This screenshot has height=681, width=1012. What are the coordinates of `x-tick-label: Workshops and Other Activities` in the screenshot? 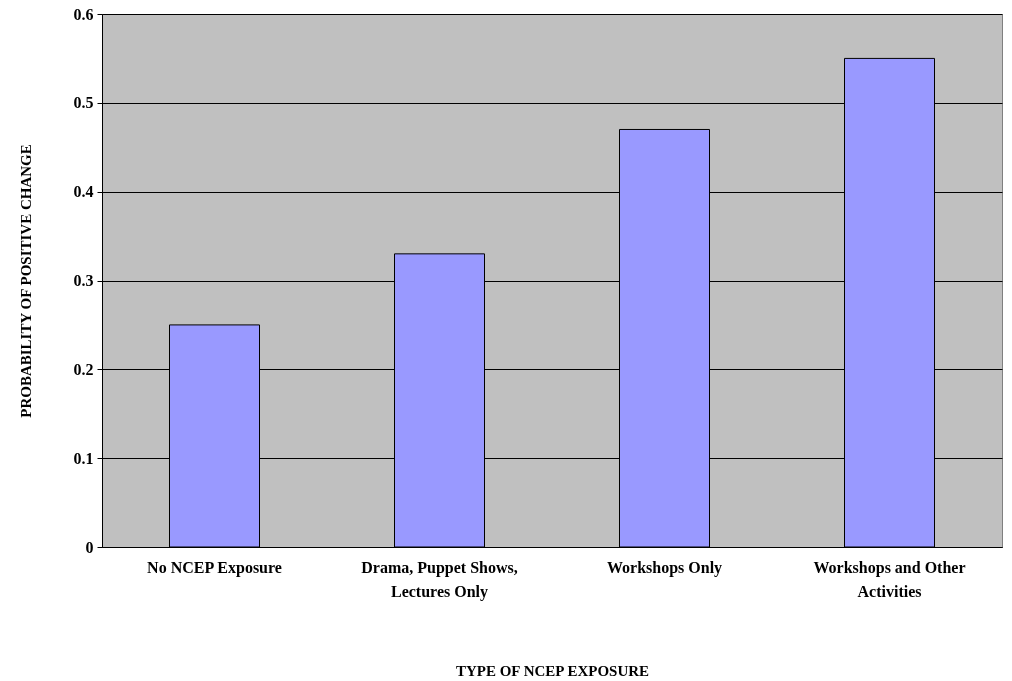 It's located at (889, 579).